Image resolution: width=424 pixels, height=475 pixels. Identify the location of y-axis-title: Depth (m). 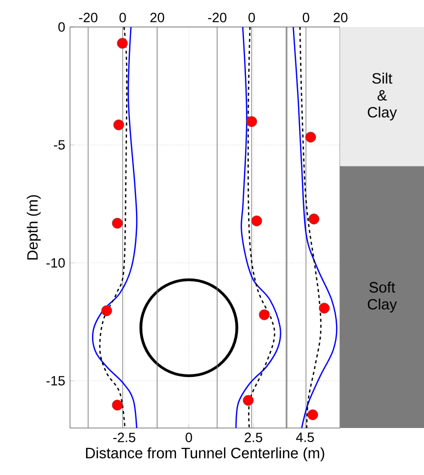
(33, 227).